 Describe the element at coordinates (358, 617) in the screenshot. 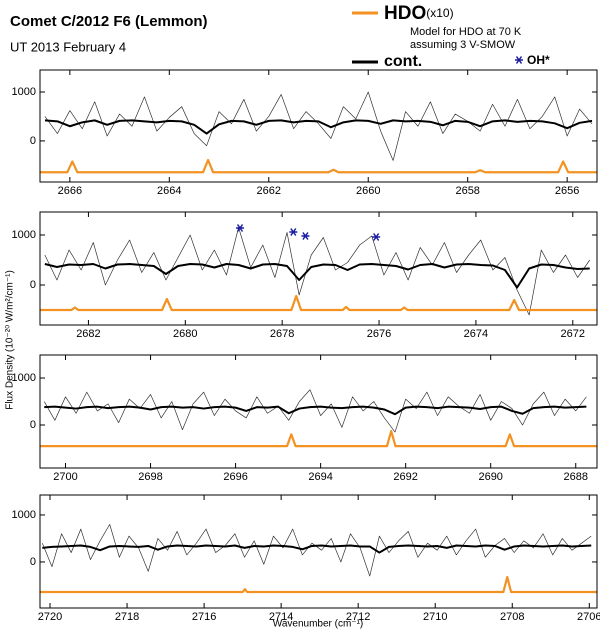

I see `x-tick-label: 2712` at that location.